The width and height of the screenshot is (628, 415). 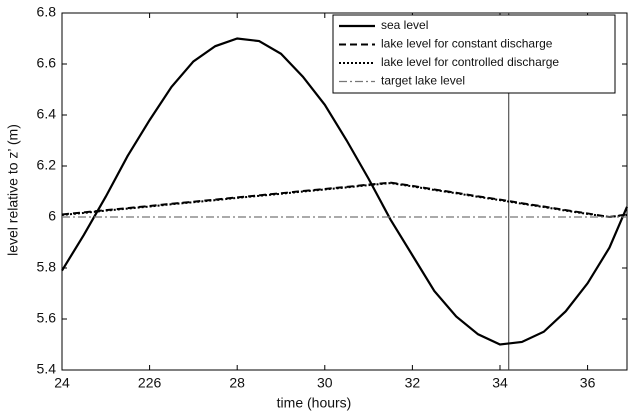 I want to click on x-tick-label: 226, so click(x=150, y=383).